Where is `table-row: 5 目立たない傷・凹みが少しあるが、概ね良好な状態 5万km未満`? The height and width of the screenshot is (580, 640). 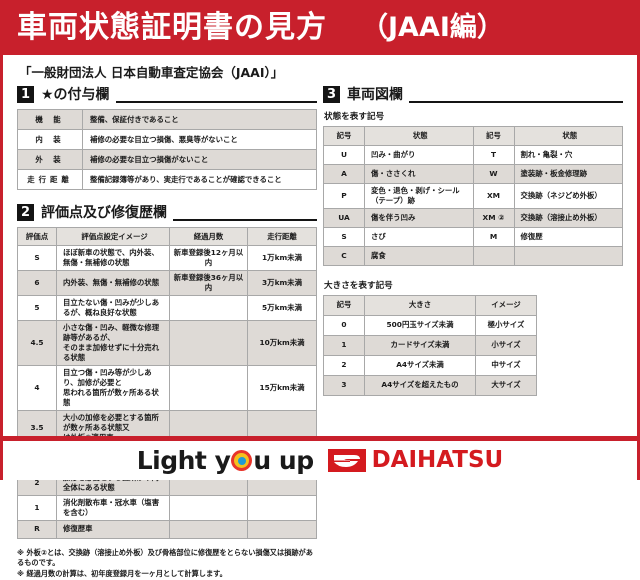
table-row: 5 目立たない傷・凹みが少しあるが、概ね良好な状態 5万km未満 is located at coordinates (167, 307).